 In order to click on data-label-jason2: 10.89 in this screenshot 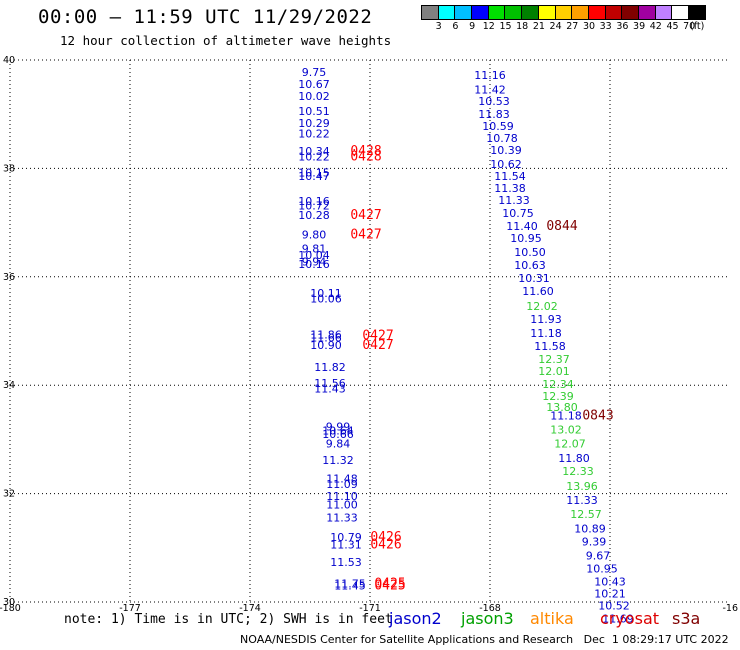, I will do `click(590, 528)`.